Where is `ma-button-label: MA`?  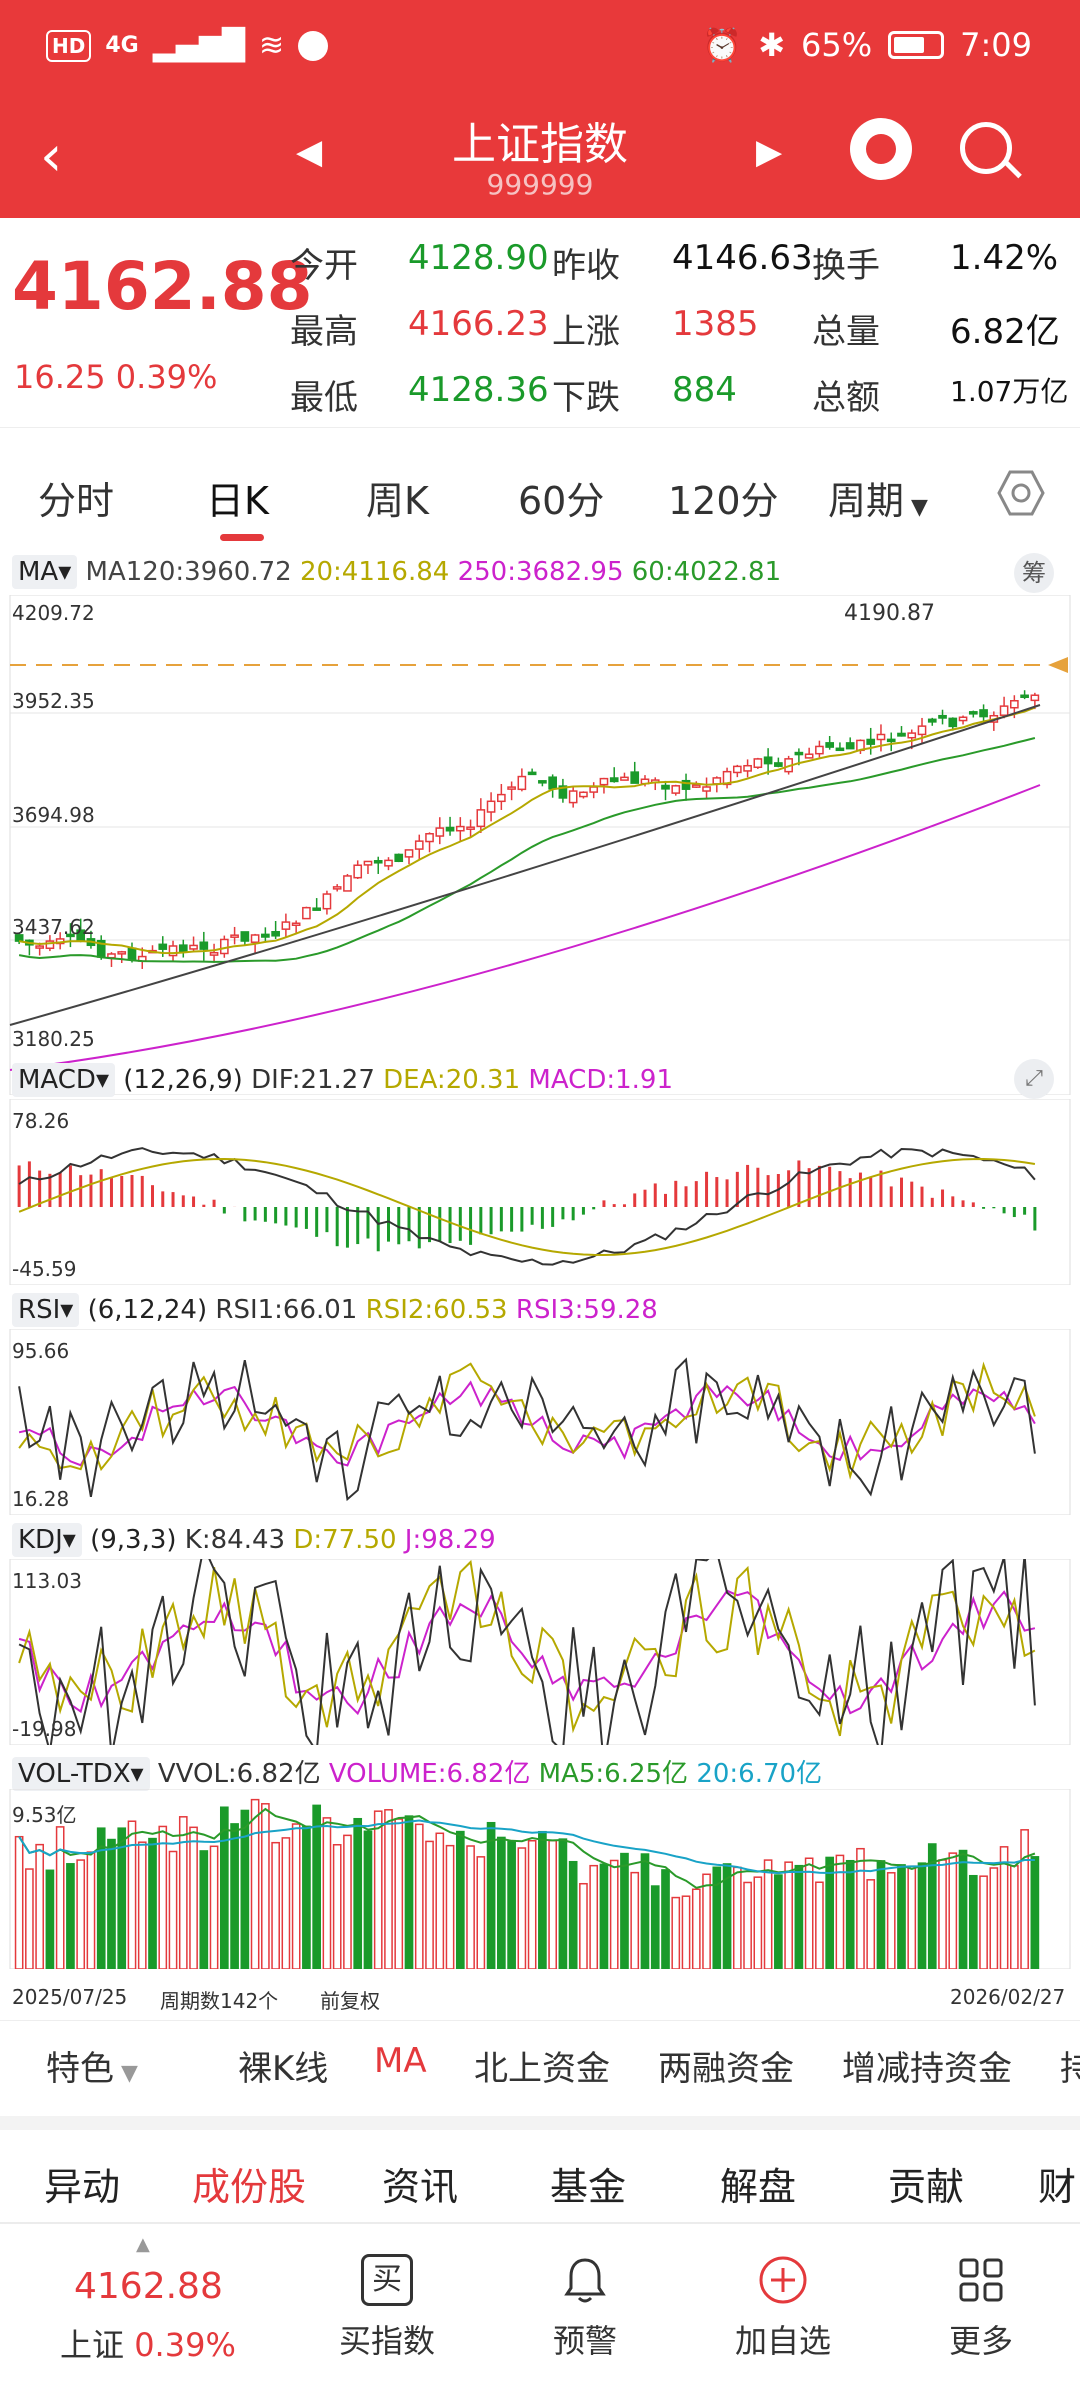 ma-button-label: MA is located at coordinates (38, 572).